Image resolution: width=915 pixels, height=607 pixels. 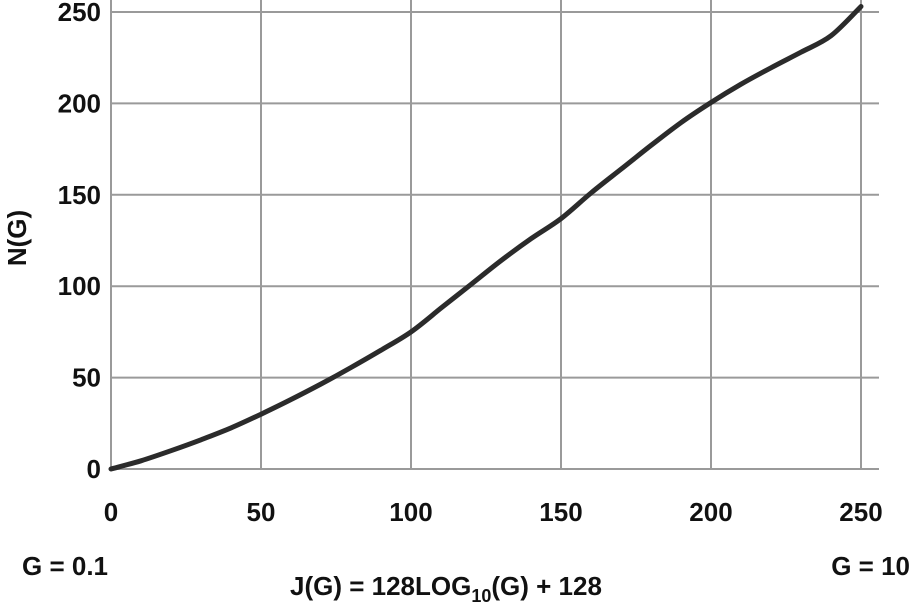 What do you see at coordinates (560, 512) in the screenshot?
I see `x-tick-label: 150` at bounding box center [560, 512].